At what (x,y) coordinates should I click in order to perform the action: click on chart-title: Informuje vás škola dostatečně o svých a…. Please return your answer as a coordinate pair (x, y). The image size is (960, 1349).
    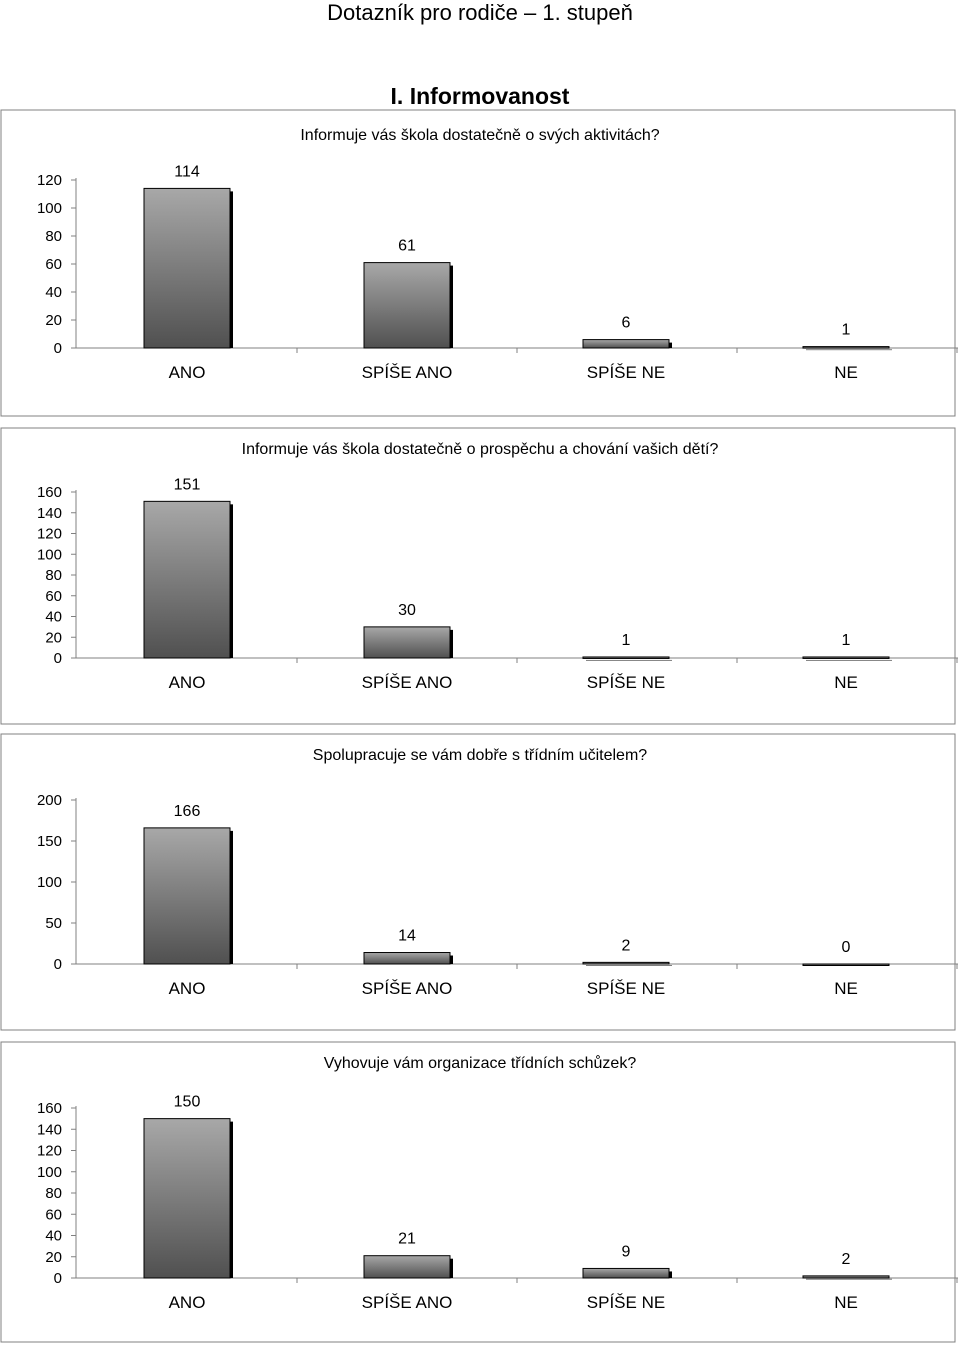
    Looking at the image, I should click on (479, 135).